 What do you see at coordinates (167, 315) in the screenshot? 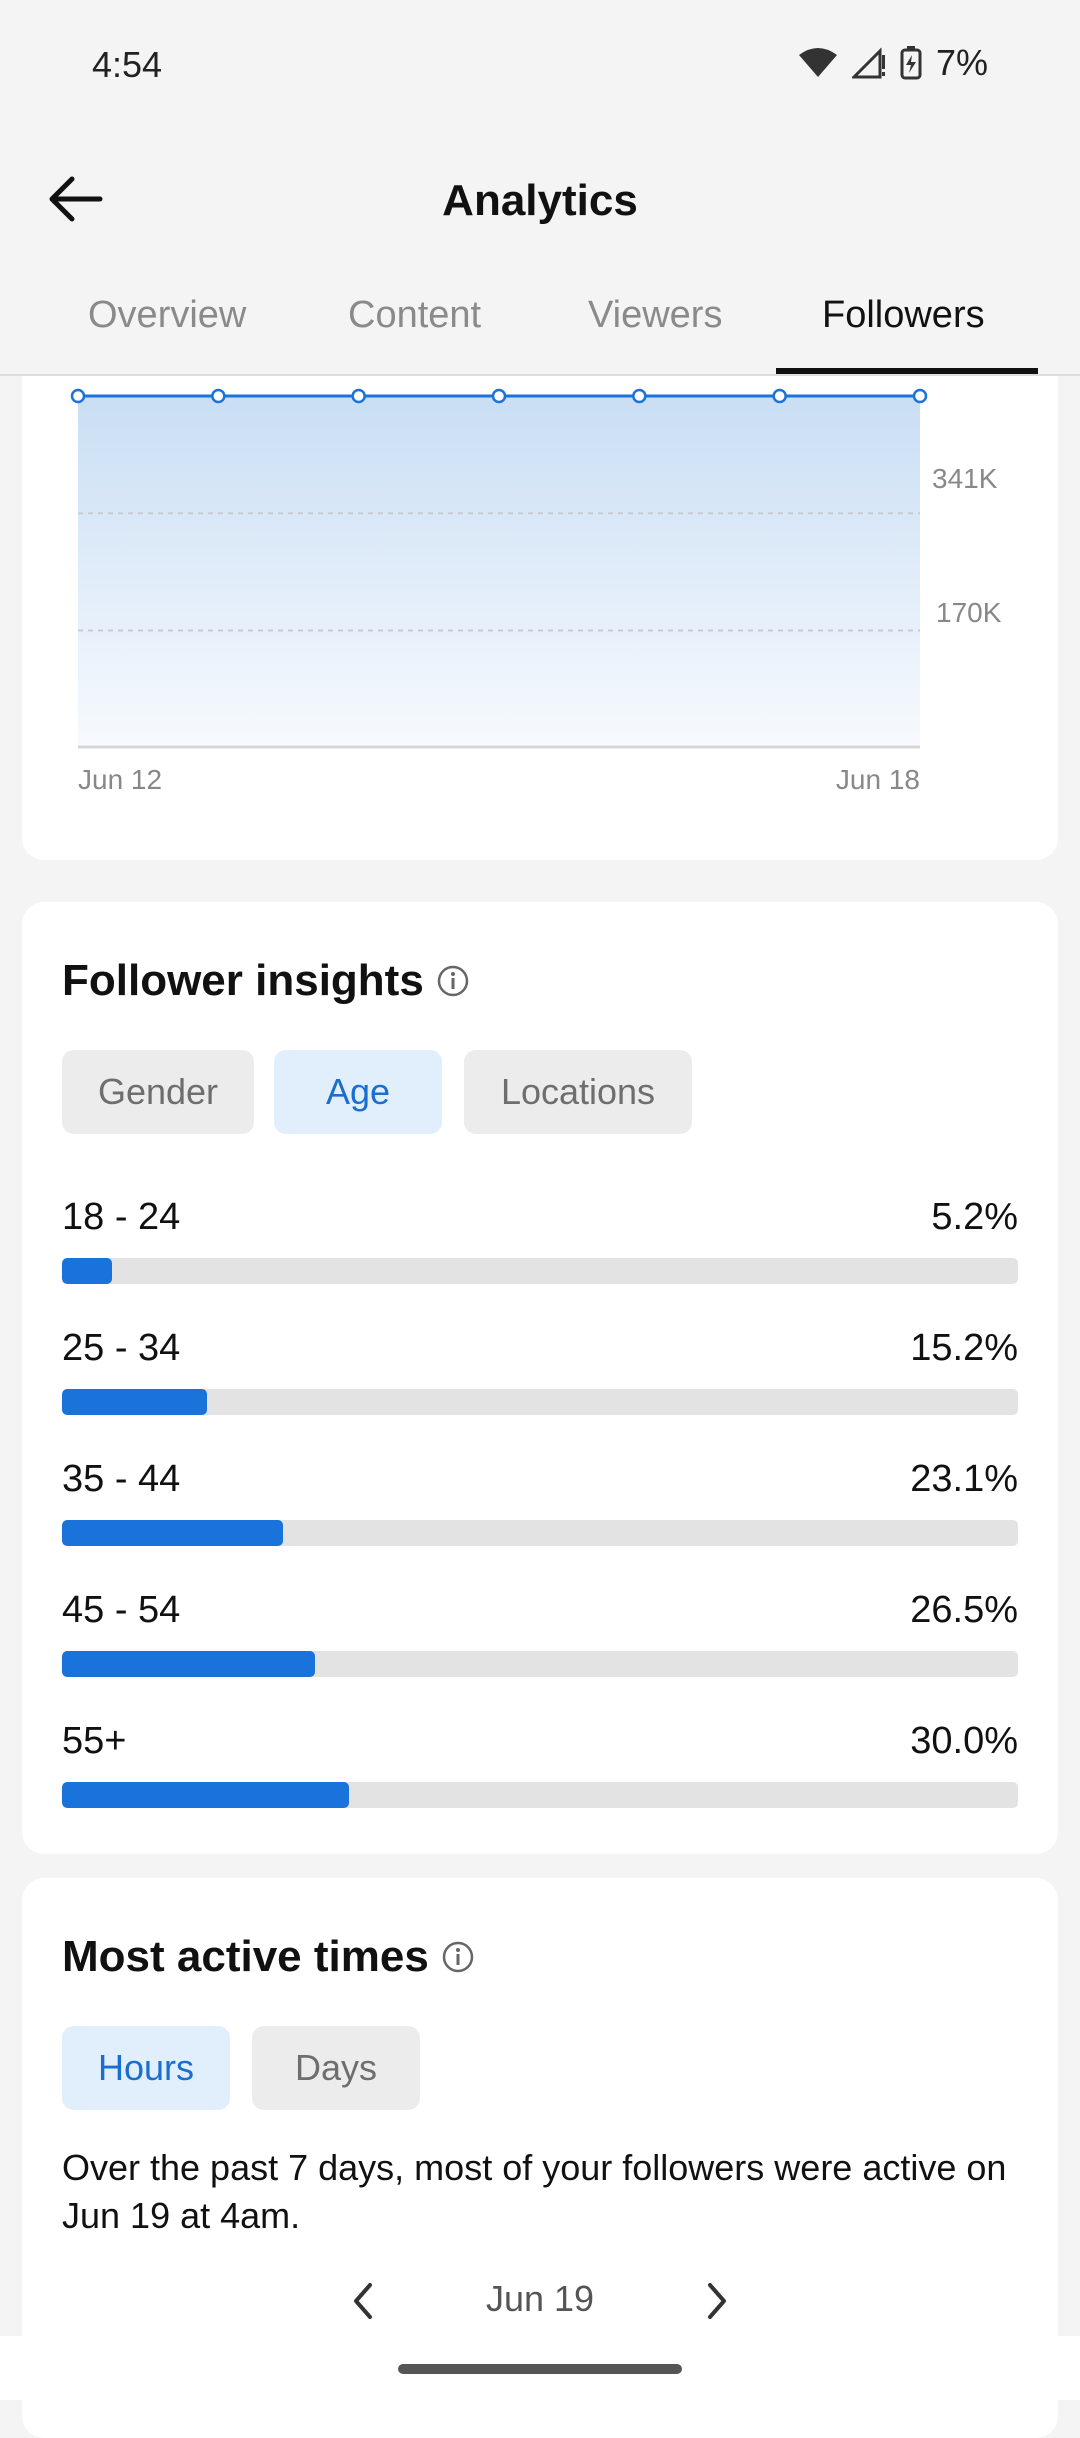
I see `tab-overview: Overview` at bounding box center [167, 315].